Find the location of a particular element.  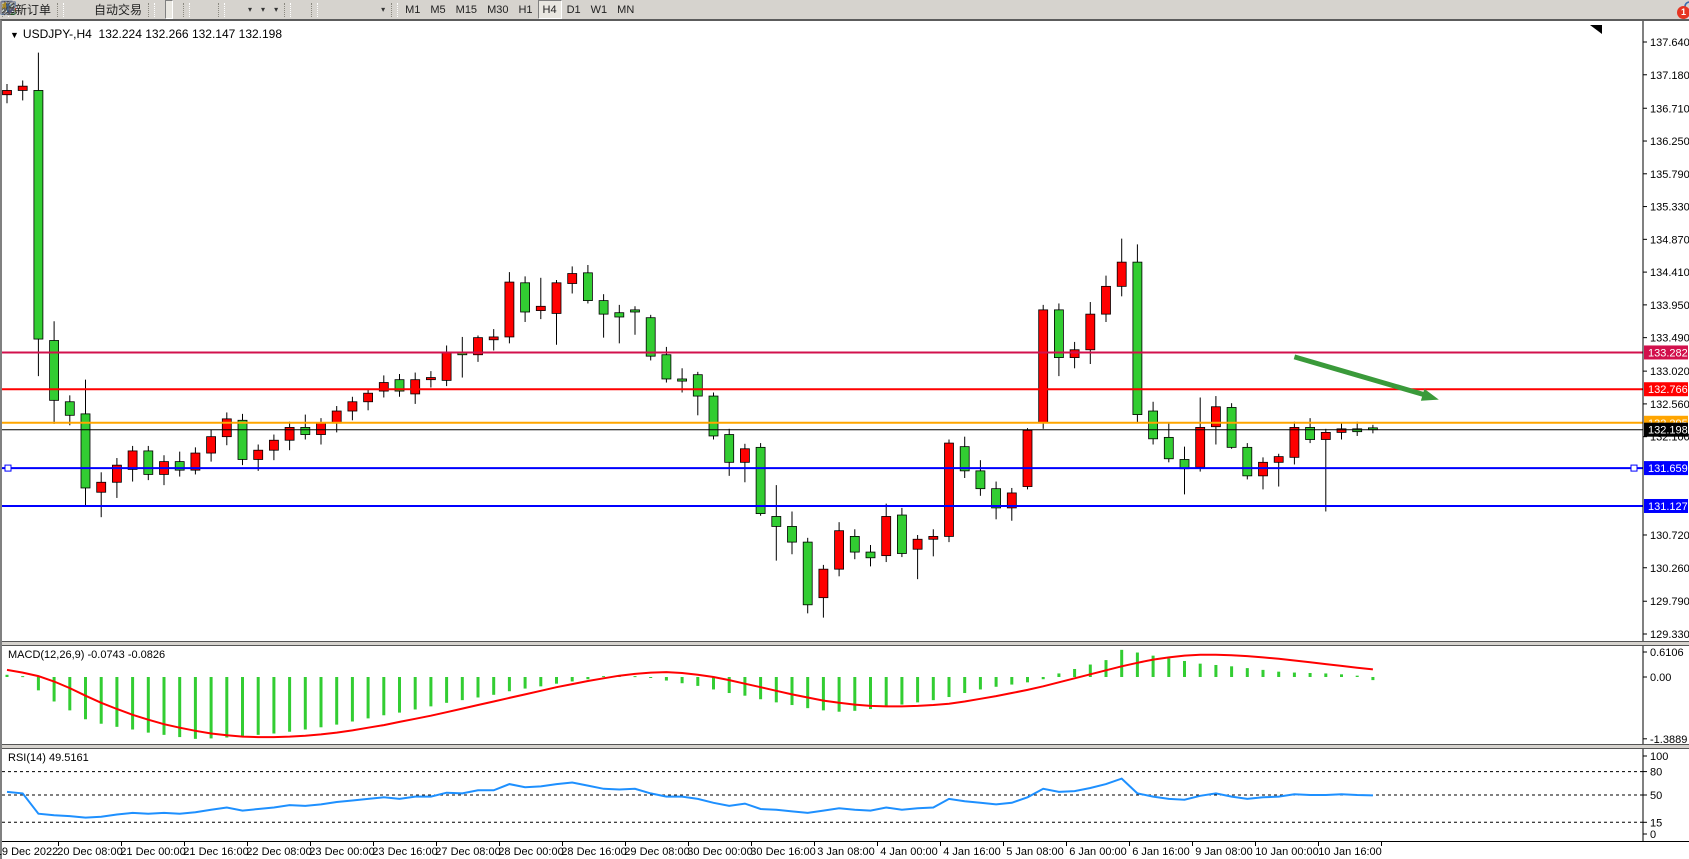

add-indicator-button: ▾ is located at coordinates (128, 9).